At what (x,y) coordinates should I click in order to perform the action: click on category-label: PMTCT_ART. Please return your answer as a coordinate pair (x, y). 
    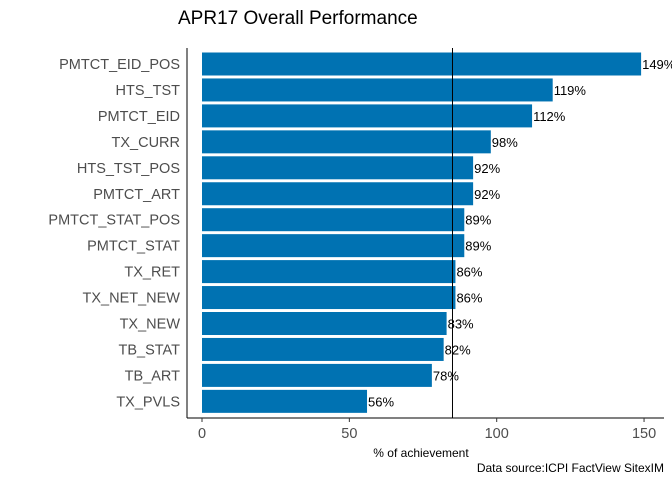
    Looking at the image, I should click on (136, 195).